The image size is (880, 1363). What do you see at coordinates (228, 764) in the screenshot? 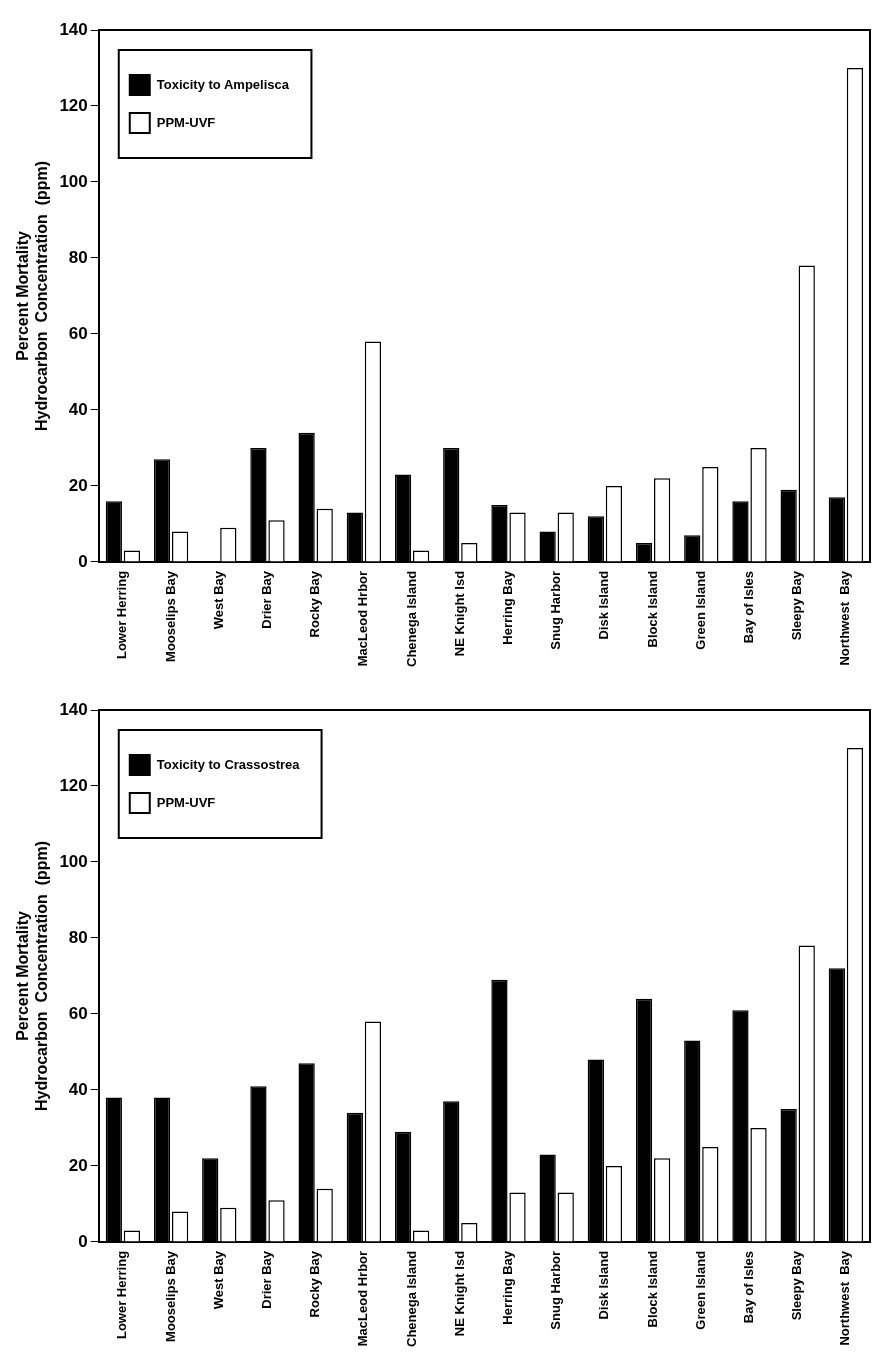
I see `legend-label: Toxicity to Crassostrea` at bounding box center [228, 764].